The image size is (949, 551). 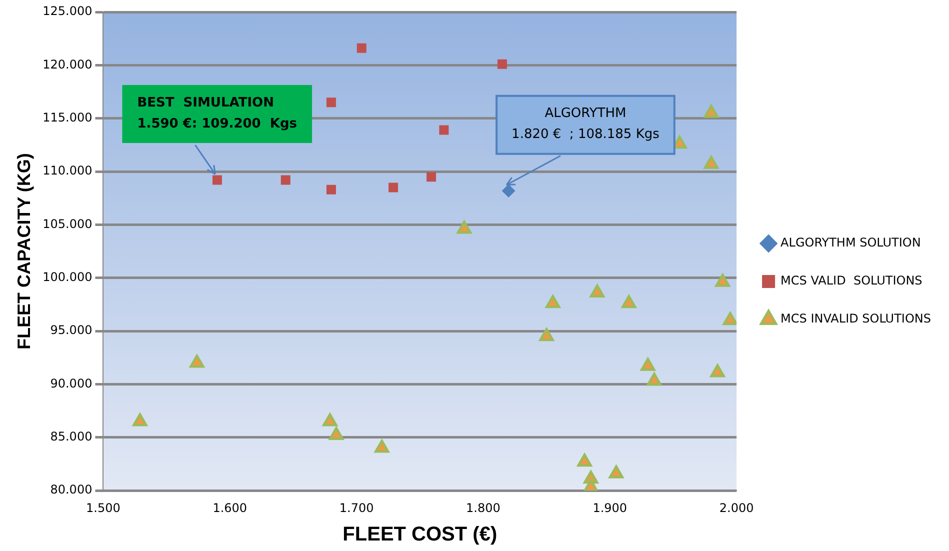 What do you see at coordinates (71, 489) in the screenshot?
I see `y-tick-label: 80.000` at bounding box center [71, 489].